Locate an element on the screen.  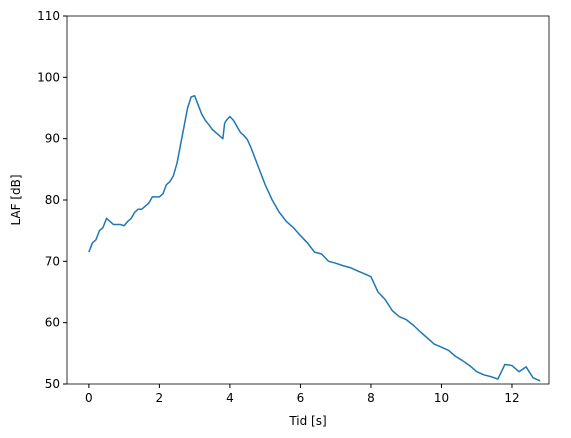
y-tick-label: 110 is located at coordinates (48, 16).